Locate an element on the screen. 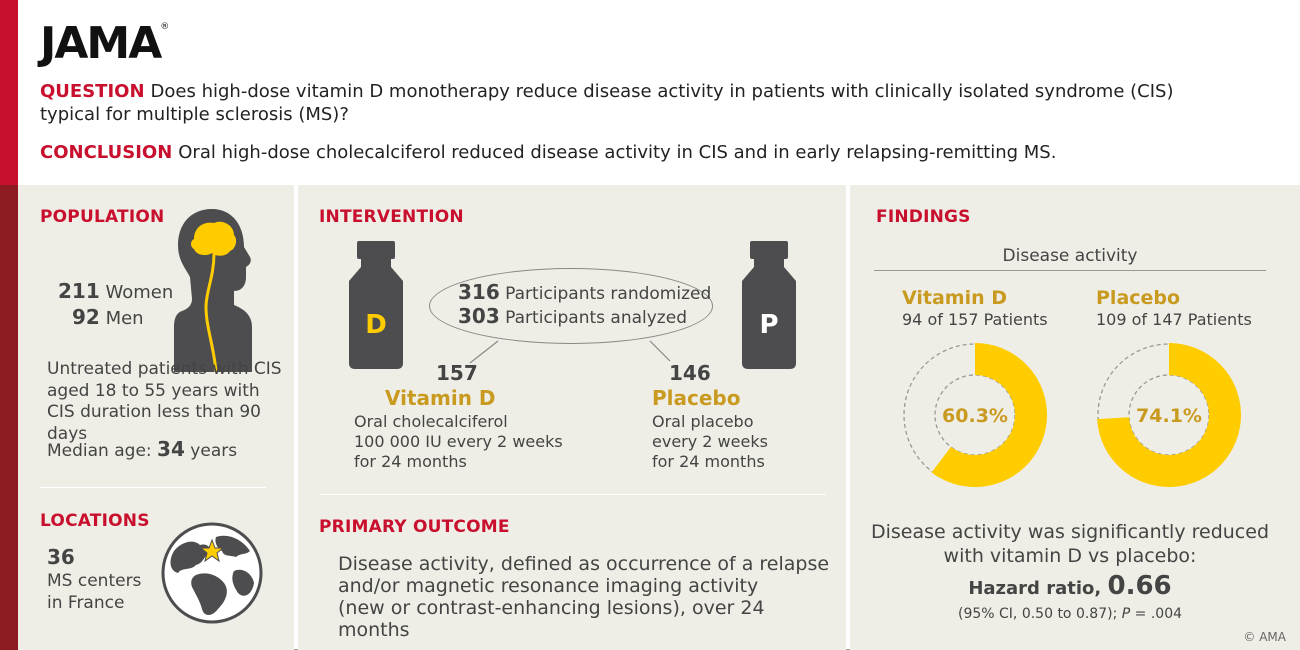  donut-segment-placebo is located at coordinates (1169, 415).